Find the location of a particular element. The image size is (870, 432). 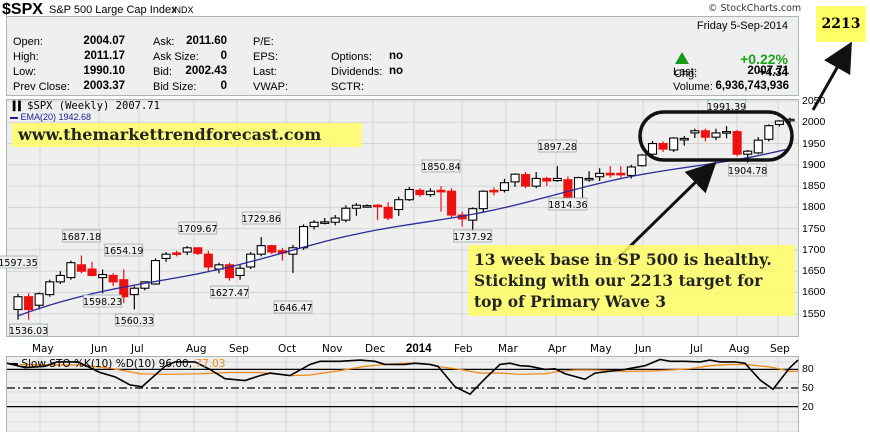

ask-size-label: Ask Size: is located at coordinates (176, 57).